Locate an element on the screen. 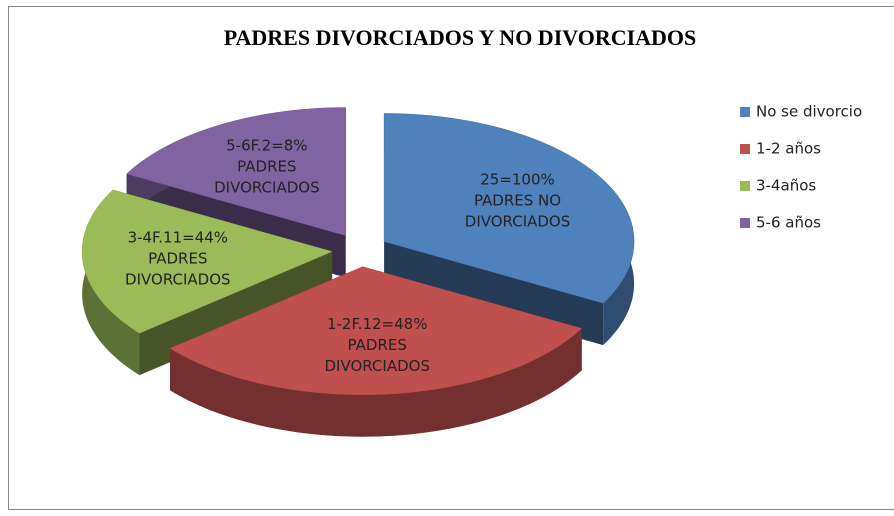 This screenshot has height=516, width=894. legend-label: 5-6 años is located at coordinates (788, 223).